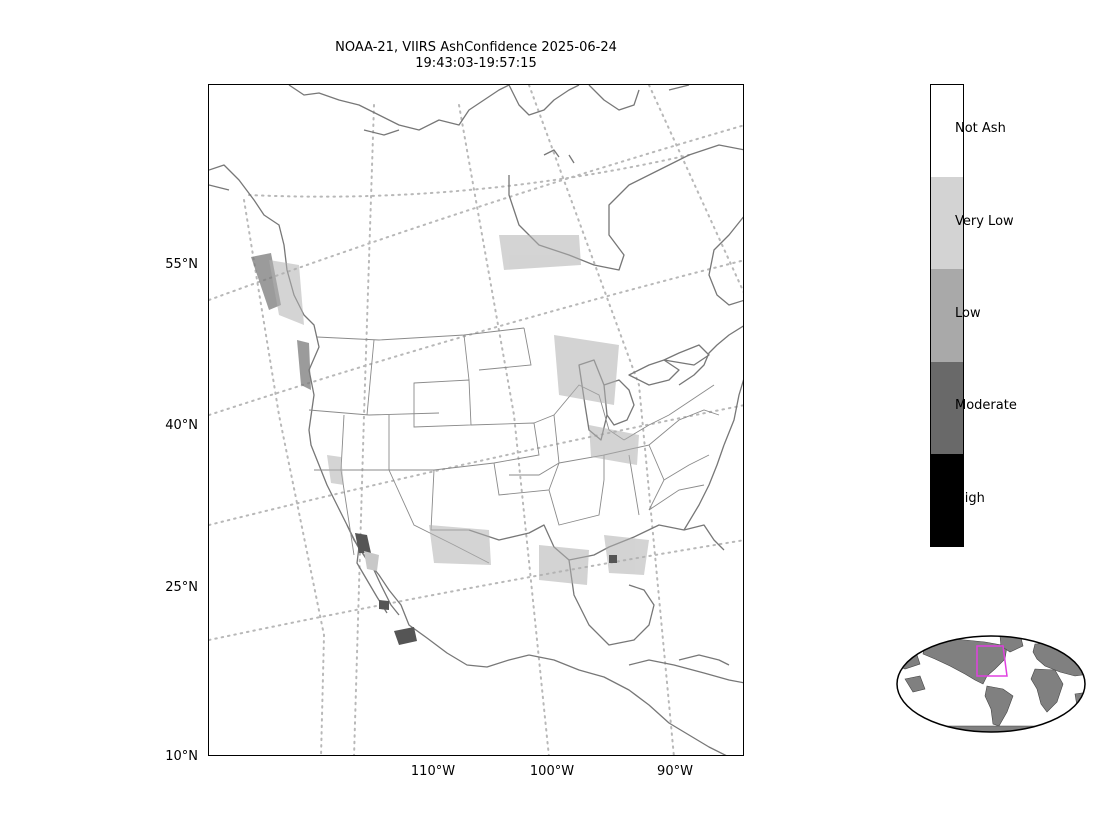  Describe the element at coordinates (181, 756) in the screenshot. I see `lat-label-10: 10°N` at that location.